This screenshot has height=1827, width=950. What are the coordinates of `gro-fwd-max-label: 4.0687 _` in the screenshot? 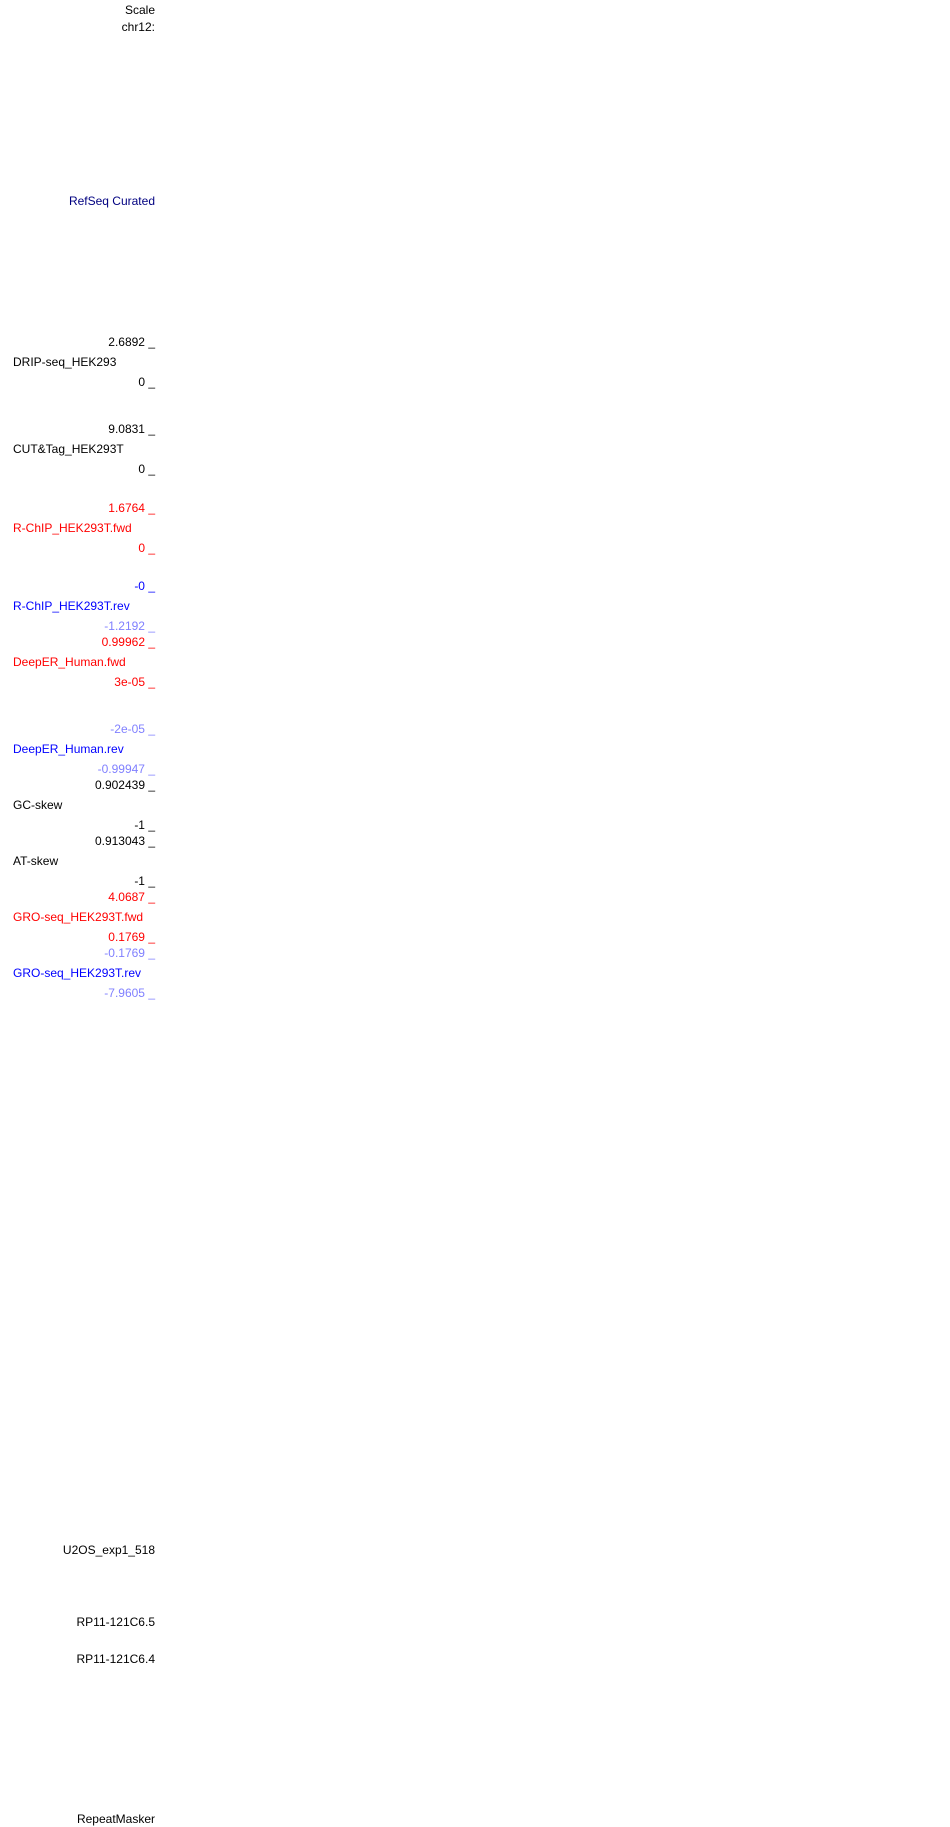 It's located at (131, 897).